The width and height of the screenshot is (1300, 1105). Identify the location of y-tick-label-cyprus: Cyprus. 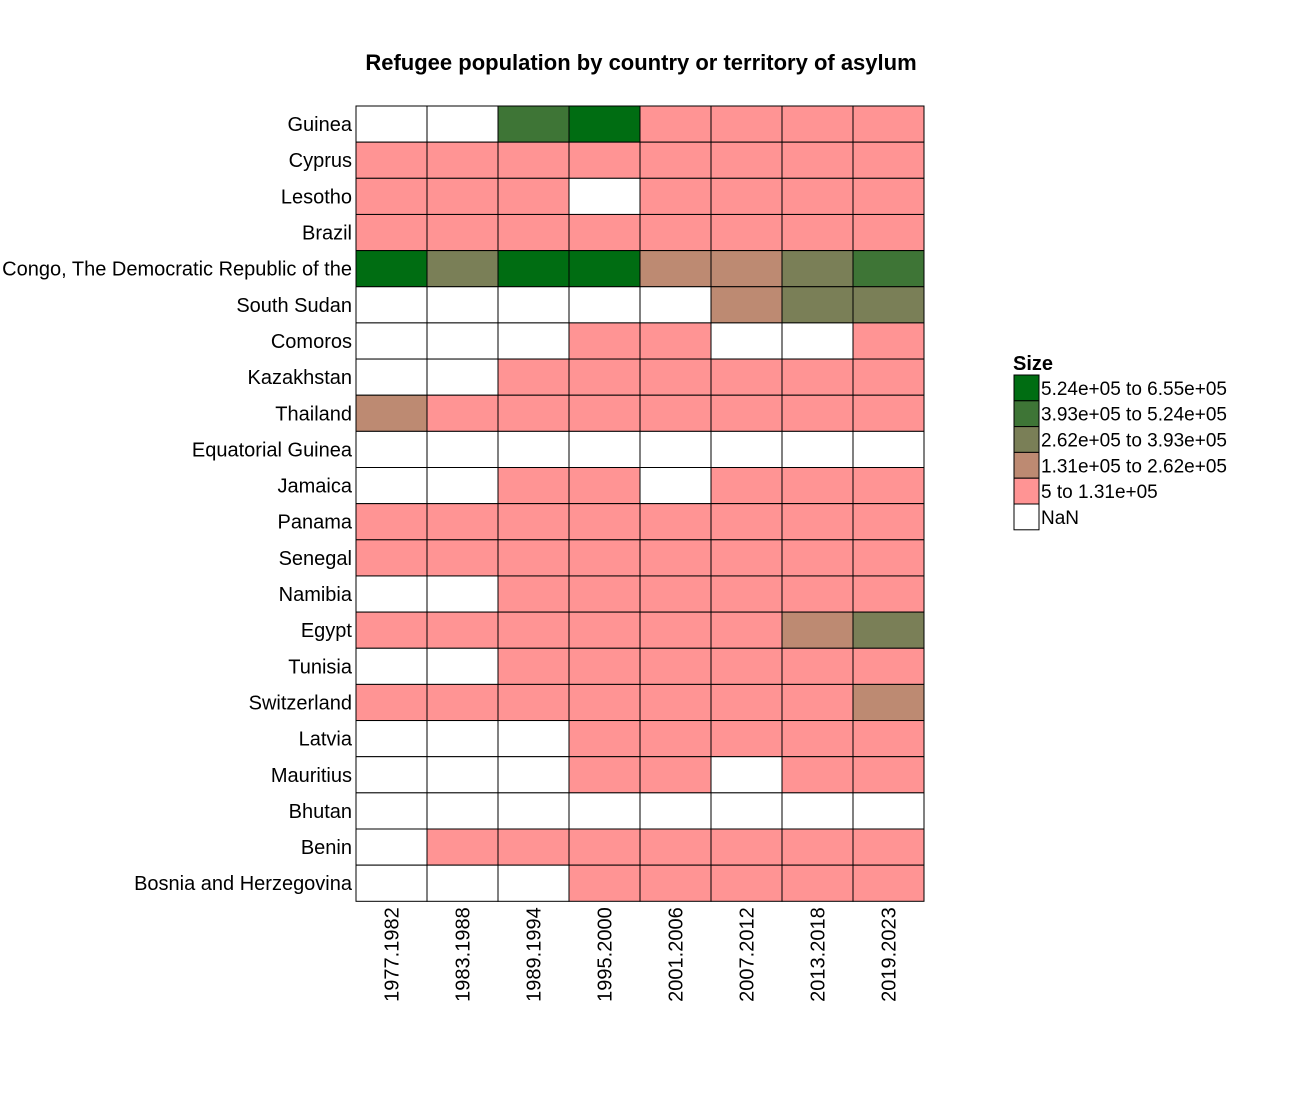
(320, 161).